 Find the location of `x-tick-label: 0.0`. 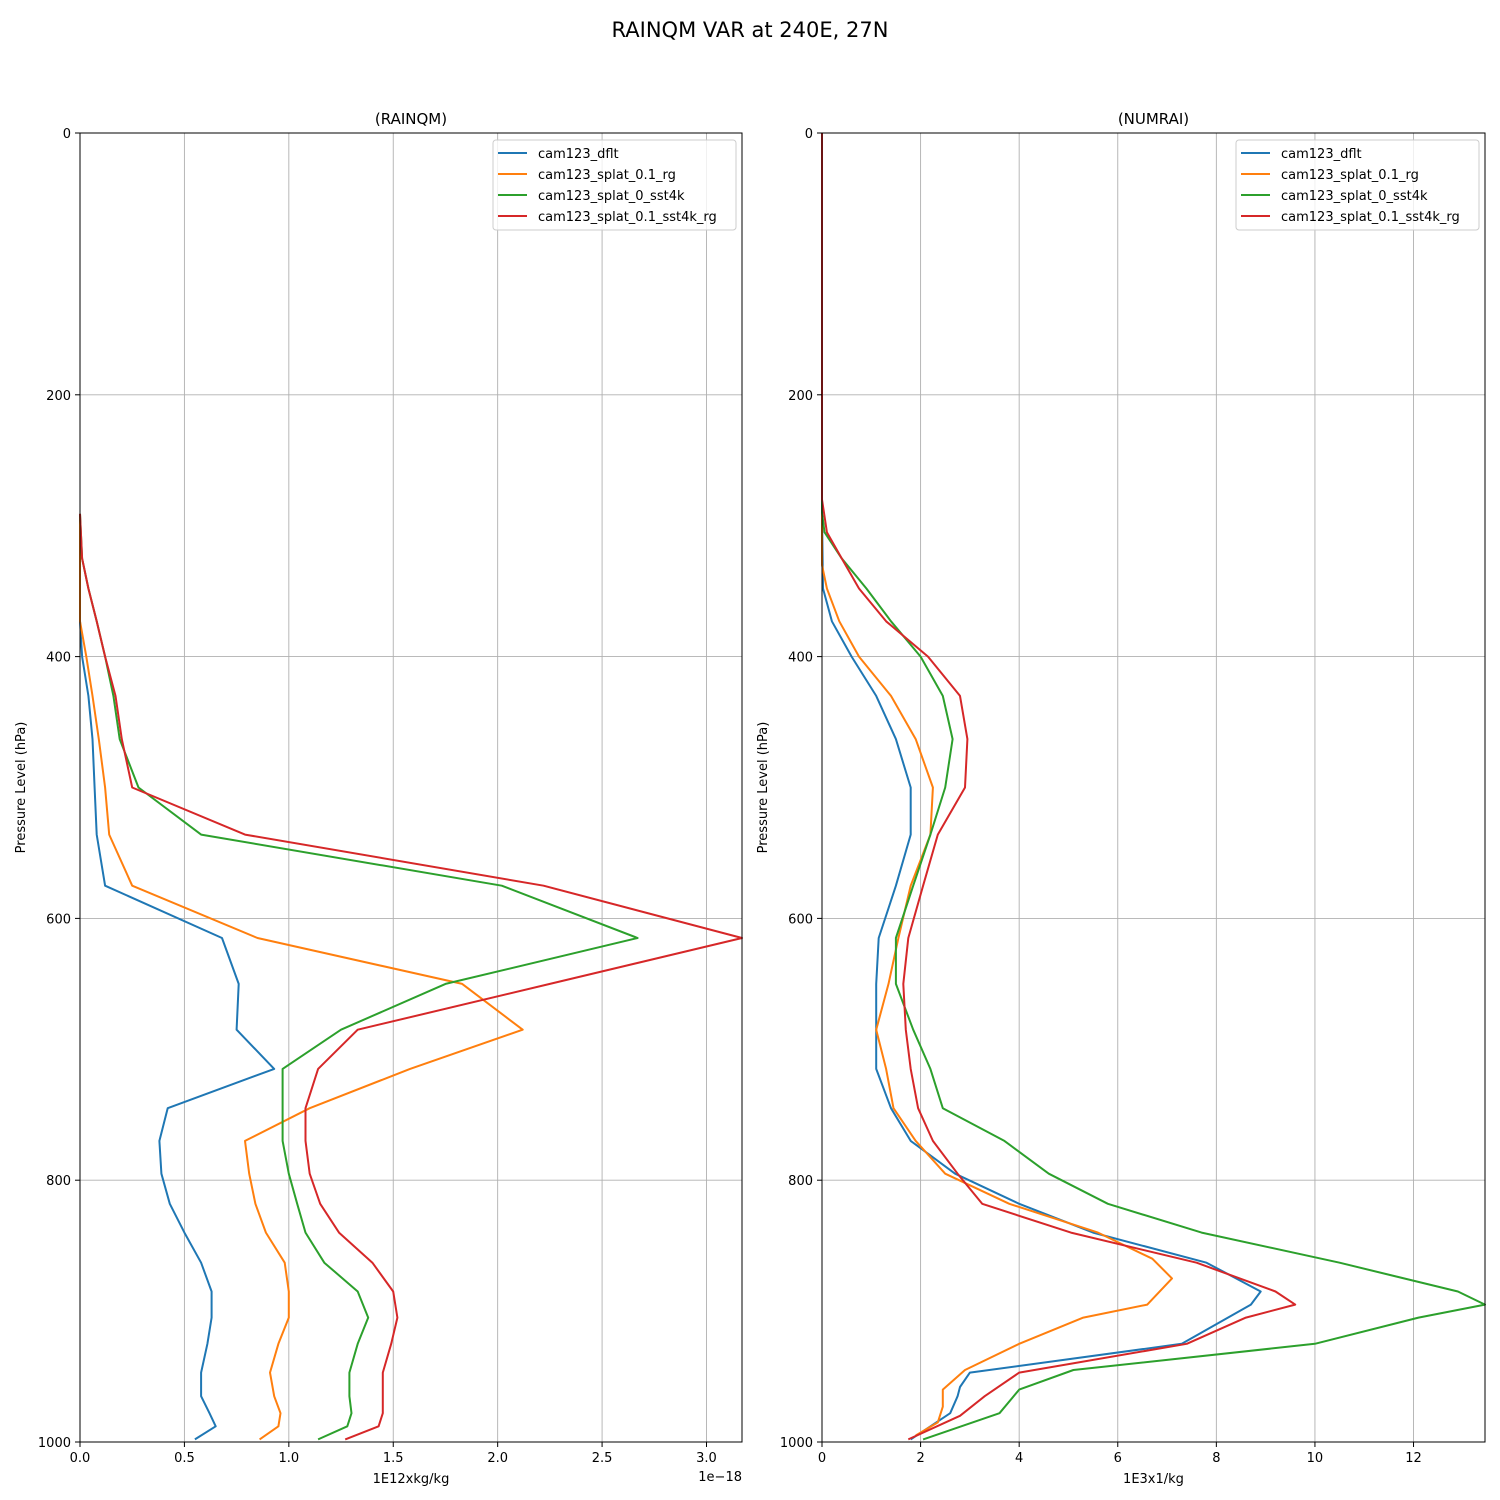

x-tick-label: 0.0 is located at coordinates (80, 1458).